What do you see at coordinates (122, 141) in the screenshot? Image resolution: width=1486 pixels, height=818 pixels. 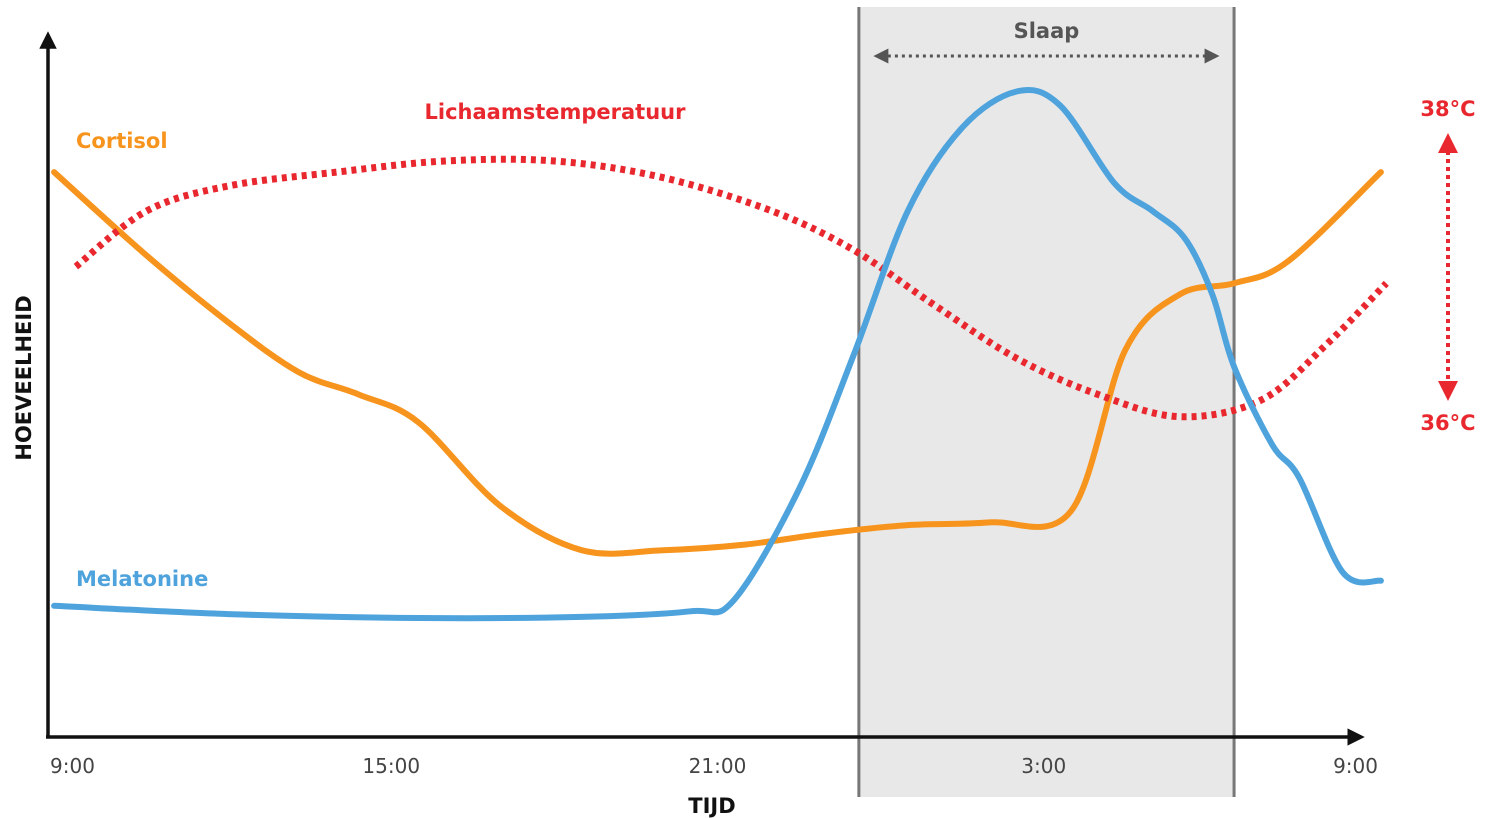 I see `series-label-cortisol: Cortisol` at bounding box center [122, 141].